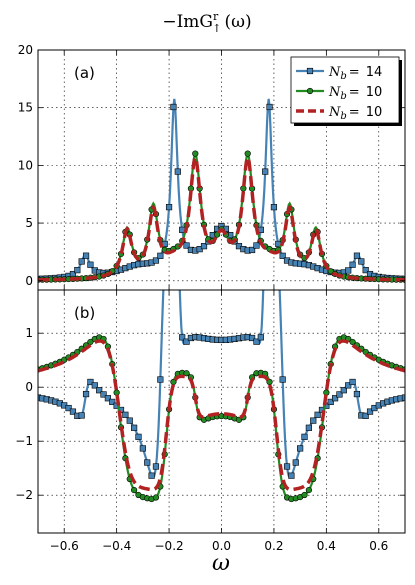 The width and height of the screenshot is (415, 585). Describe the element at coordinates (221, 563) in the screenshot. I see `x-axis-label: ω` at that location.